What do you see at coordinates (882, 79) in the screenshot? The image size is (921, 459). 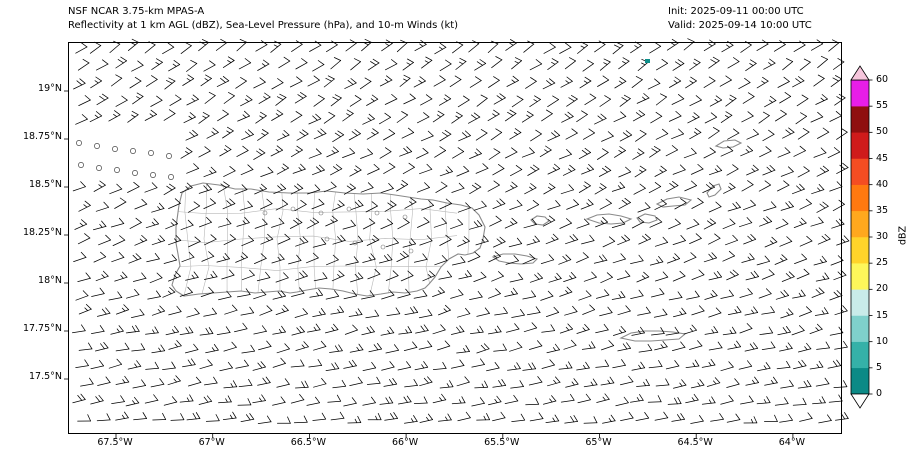 I see `colorbar-tick-label: 60` at bounding box center [882, 79].